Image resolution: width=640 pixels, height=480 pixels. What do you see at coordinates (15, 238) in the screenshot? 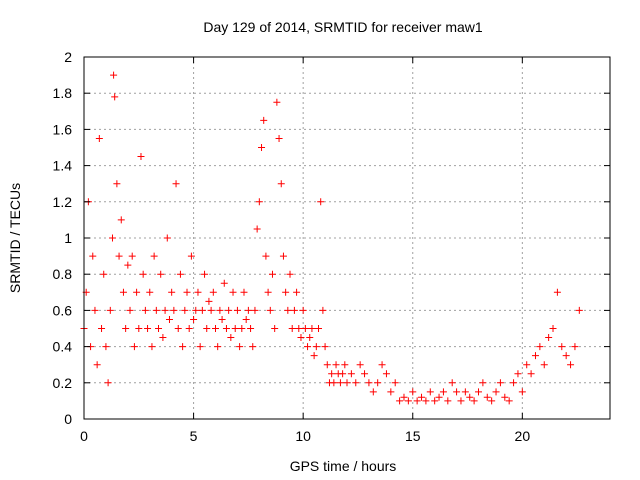
I see `y-axis-title: SRMTID / TECUs` at bounding box center [15, 238].